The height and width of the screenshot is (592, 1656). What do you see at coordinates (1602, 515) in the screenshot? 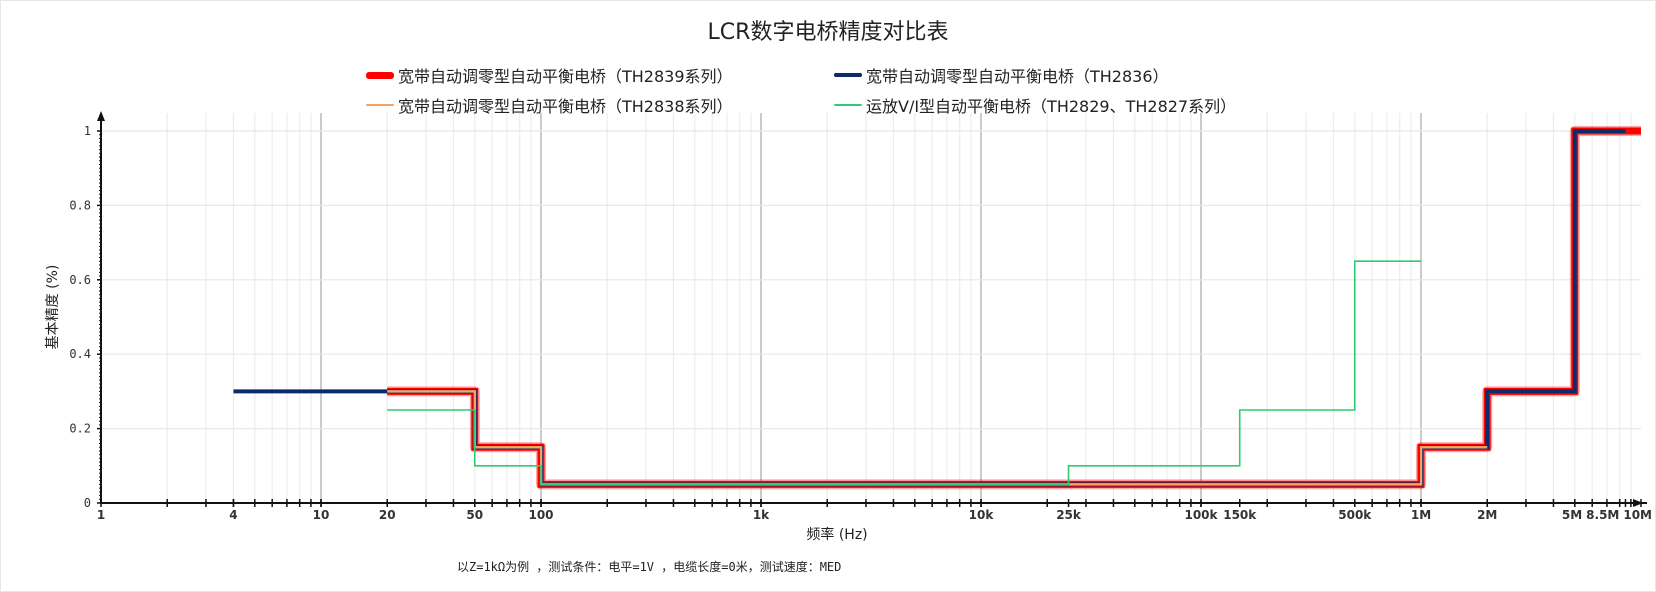
I see `x-tick-label: 8.5M` at bounding box center [1602, 515].